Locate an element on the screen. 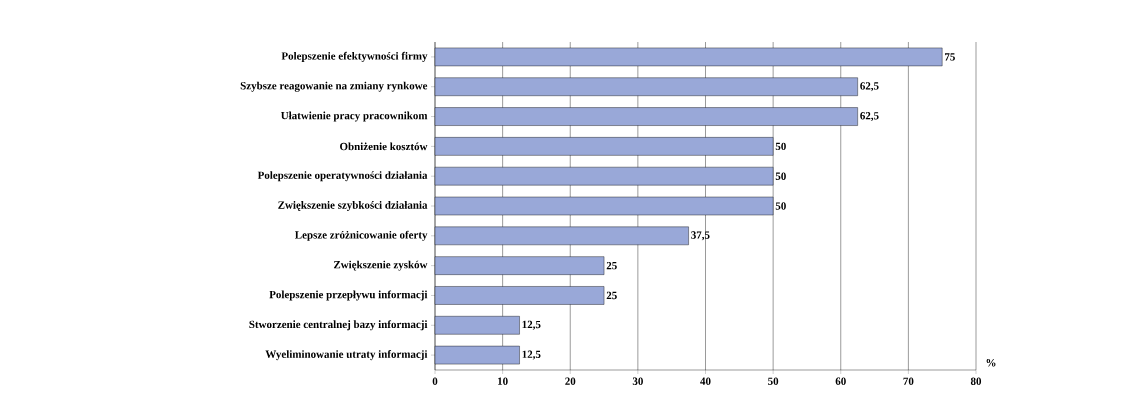 Image resolution: width=1129 pixels, height=416 pixels. data-label: 37,5 is located at coordinates (700, 236).